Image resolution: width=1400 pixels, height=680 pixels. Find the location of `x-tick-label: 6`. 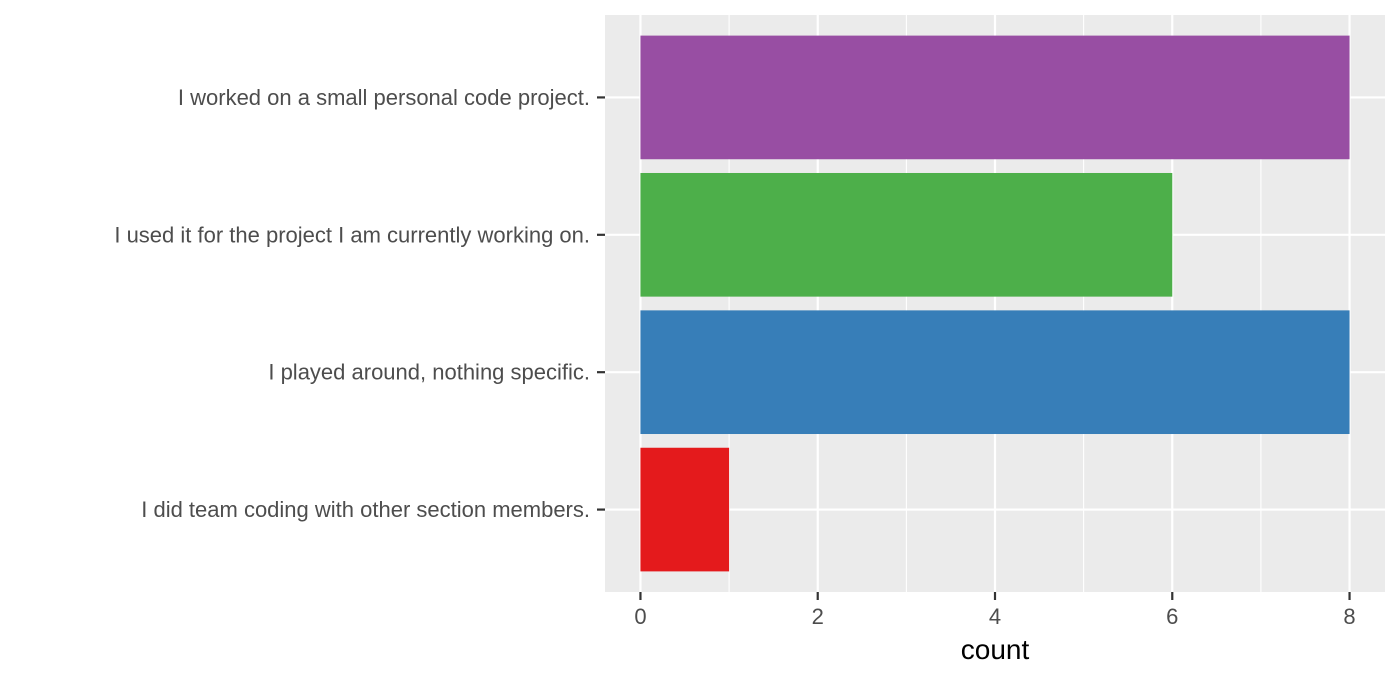

x-tick-label: 6 is located at coordinates (1172, 616).